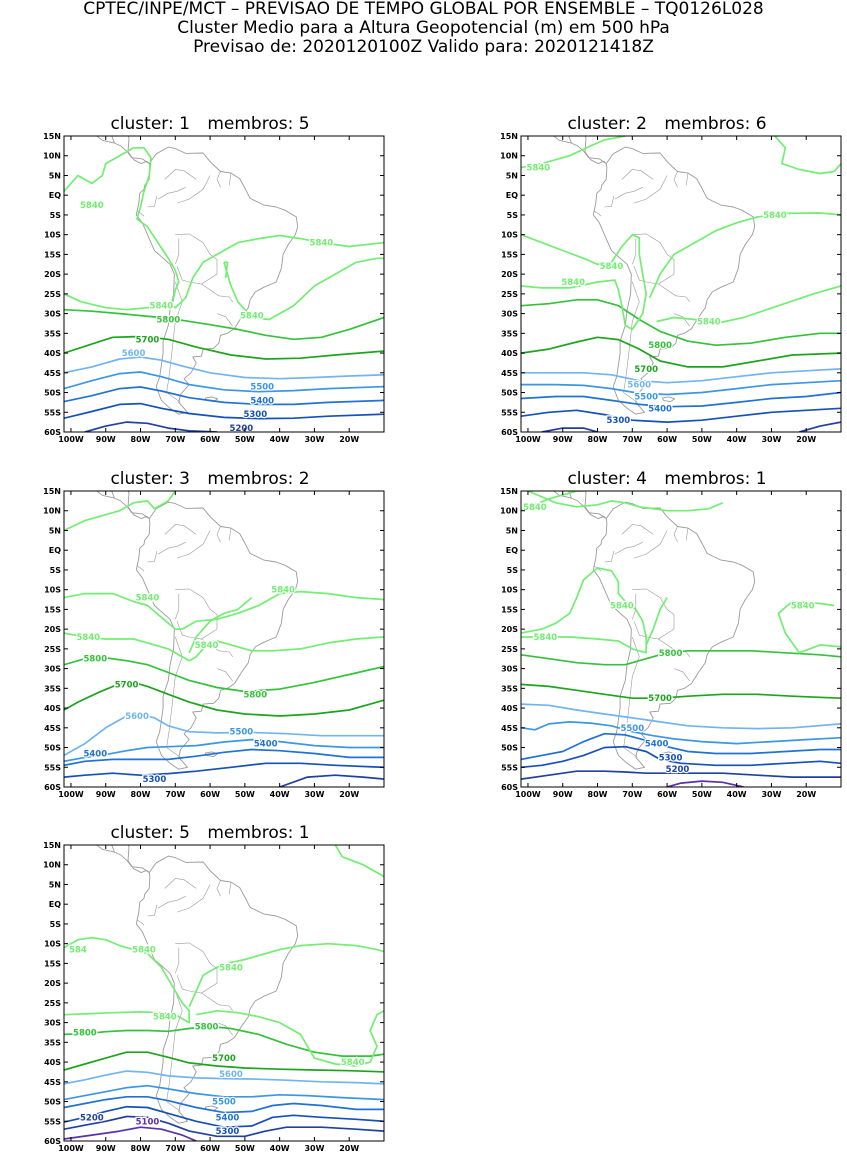  I want to click on contour-label-5200: 5200, so click(678, 770).